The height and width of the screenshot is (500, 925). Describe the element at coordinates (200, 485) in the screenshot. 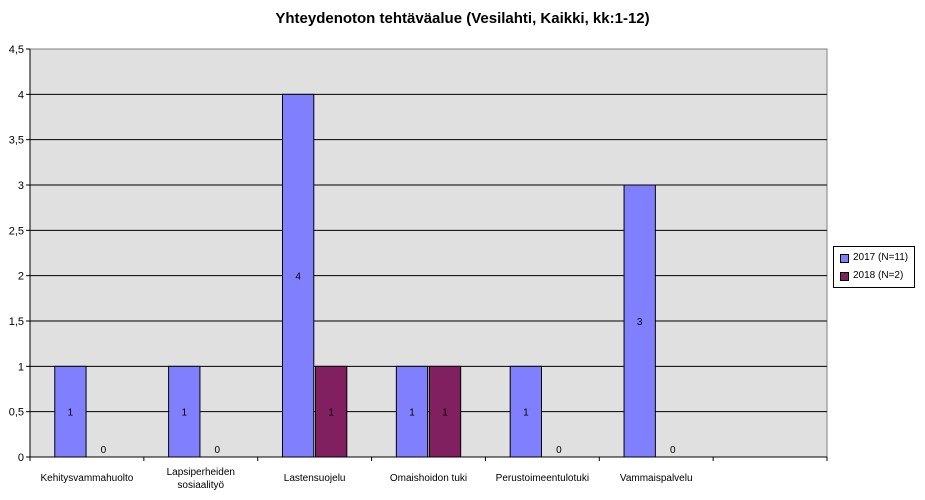

I see `x-tick-label: sosiaalityö` at that location.